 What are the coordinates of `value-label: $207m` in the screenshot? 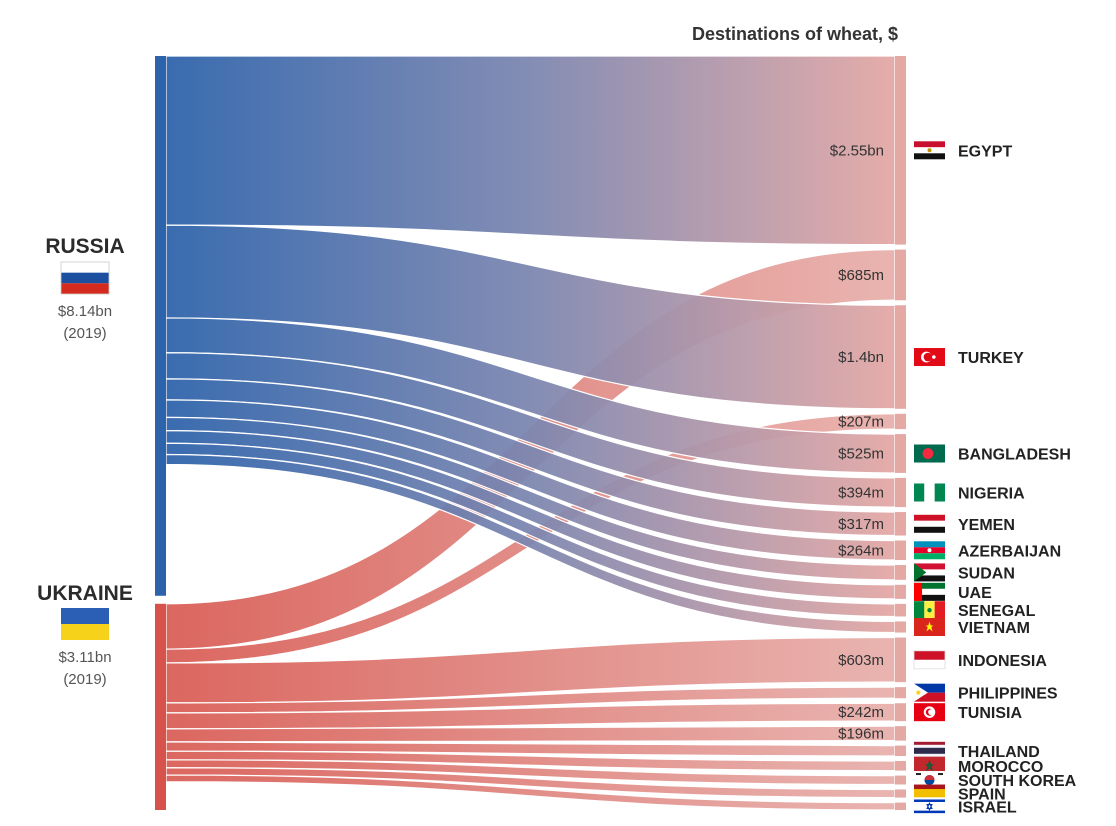 It's located at (861, 421).